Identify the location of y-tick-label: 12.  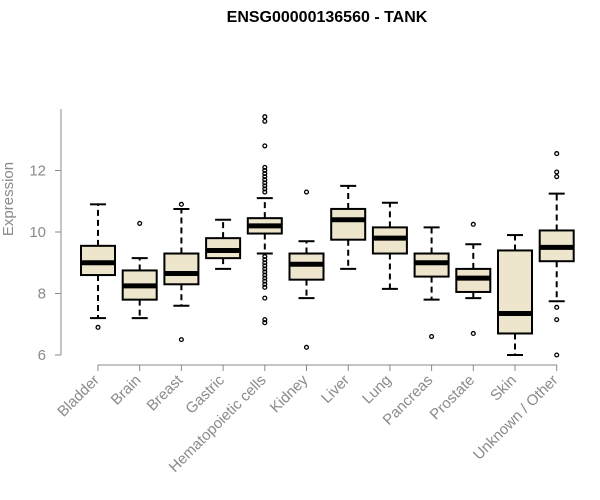
(37, 171).